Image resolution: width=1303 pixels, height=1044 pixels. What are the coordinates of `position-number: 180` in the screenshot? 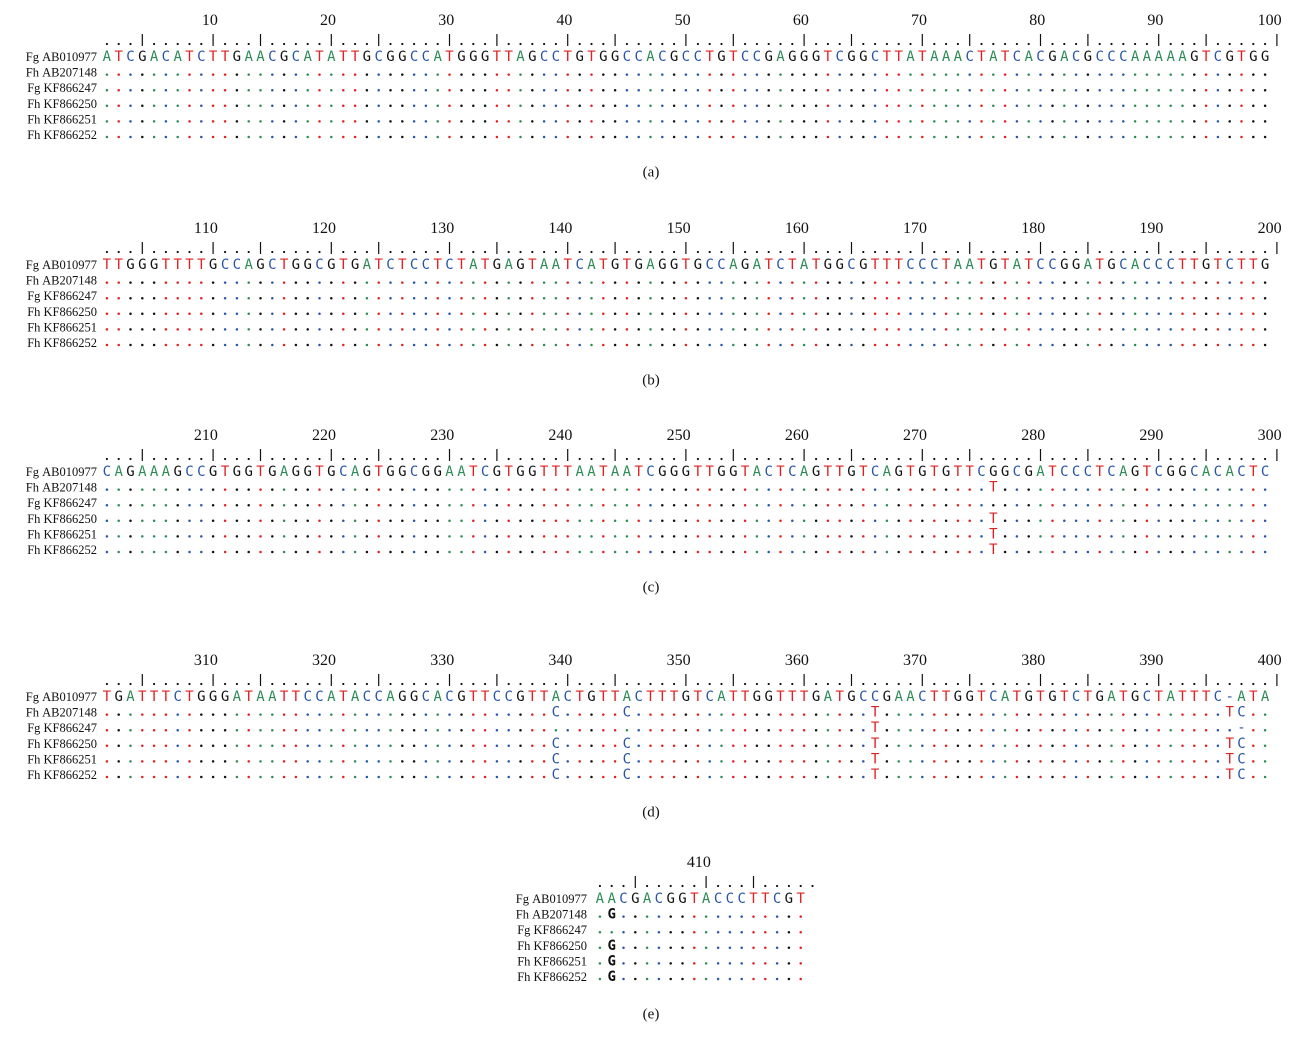 It's located at (1033, 228).